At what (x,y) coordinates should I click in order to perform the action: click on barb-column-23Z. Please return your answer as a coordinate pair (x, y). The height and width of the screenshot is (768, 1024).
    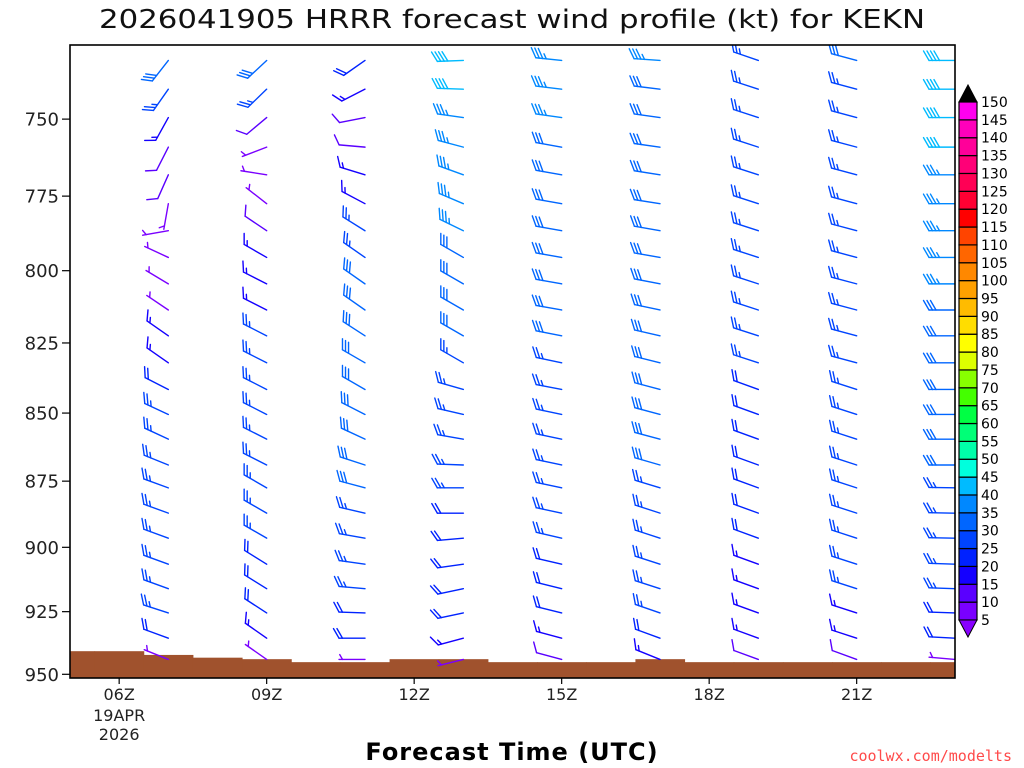
    Looking at the image, I should click on (938, 355).